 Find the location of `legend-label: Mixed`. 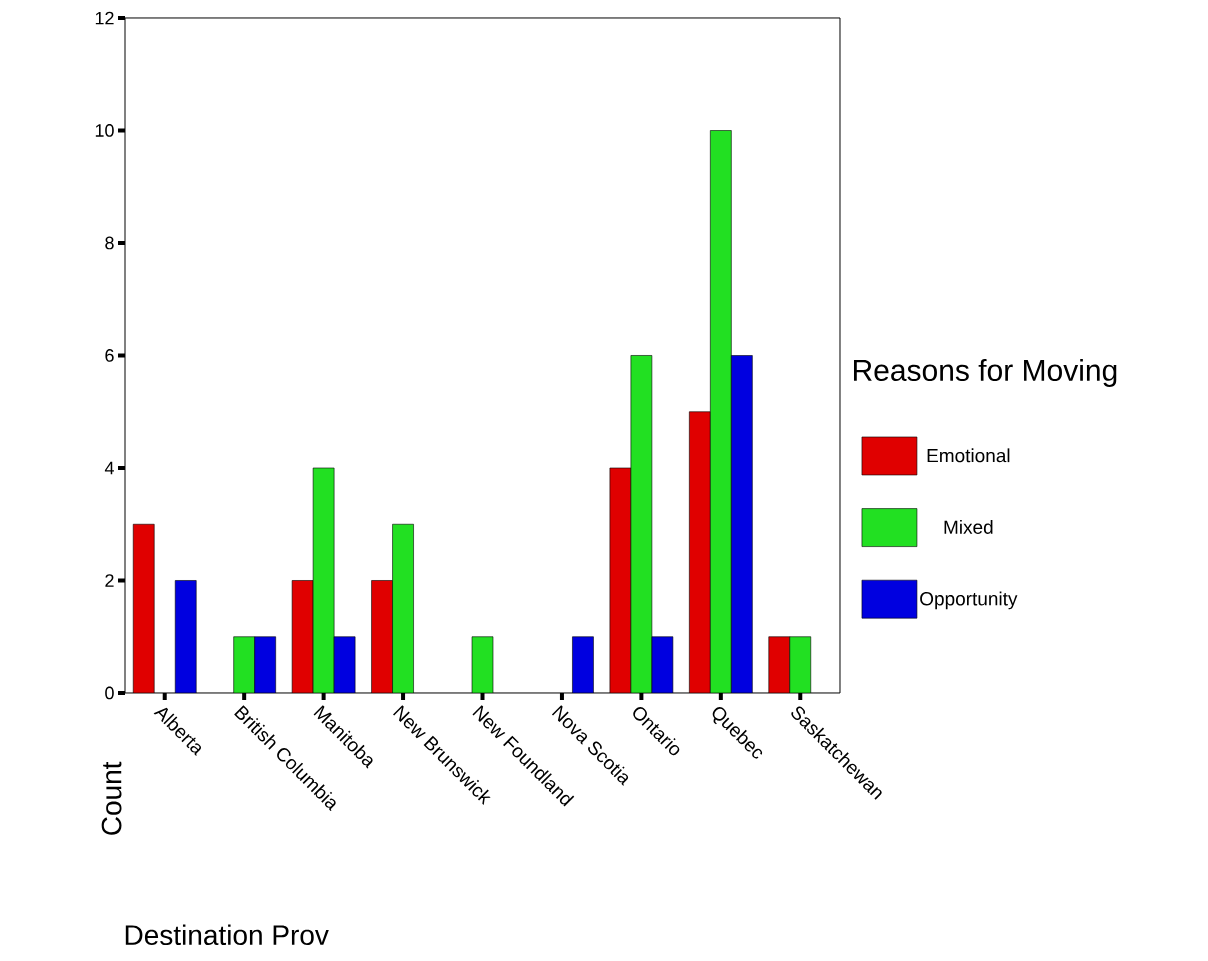

legend-label: Mixed is located at coordinates (968, 526).